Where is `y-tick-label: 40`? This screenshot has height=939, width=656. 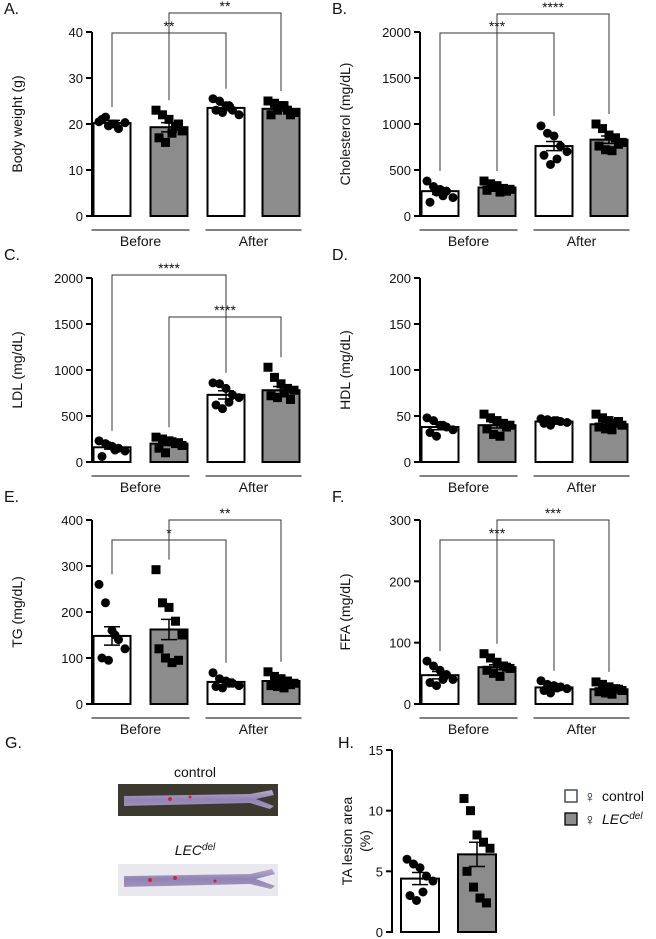 y-tick-label: 40 is located at coordinates (76, 32).